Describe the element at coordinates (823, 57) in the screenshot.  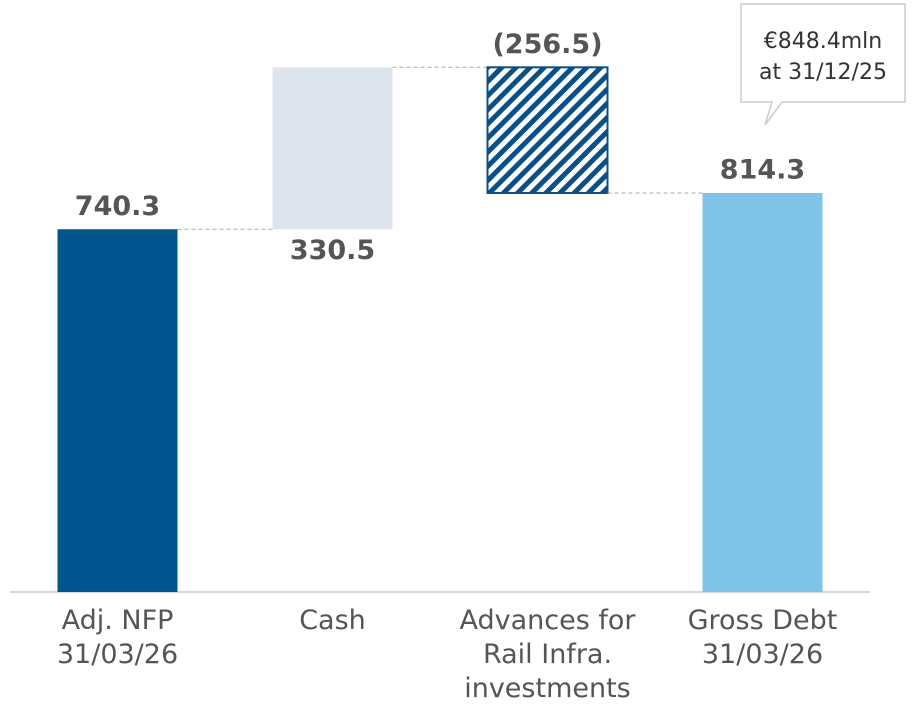
I see `annotation: €848.4mln at 31/12/25` at that location.